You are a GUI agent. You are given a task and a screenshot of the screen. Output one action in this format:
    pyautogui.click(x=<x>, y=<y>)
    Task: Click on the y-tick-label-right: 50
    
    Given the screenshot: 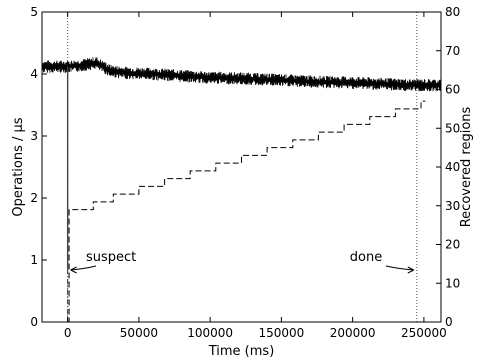 What is the action you would take?
    pyautogui.click(x=452, y=128)
    